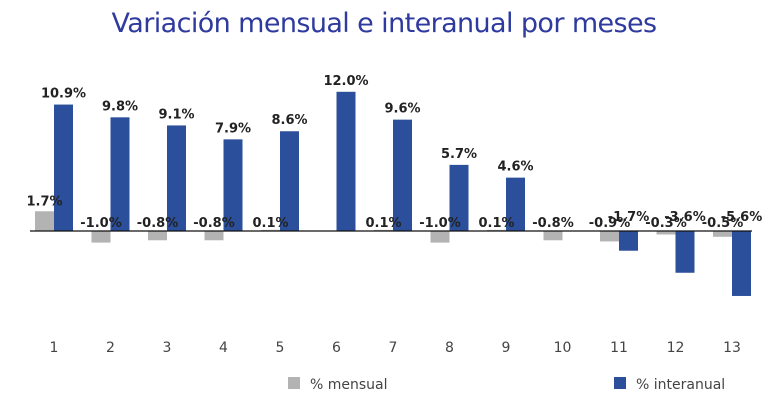 Image resolution: width=768 pixels, height=412 pixels. What do you see at coordinates (176, 114) in the screenshot?
I see `label-interanual-3: 9.1%` at bounding box center [176, 114].